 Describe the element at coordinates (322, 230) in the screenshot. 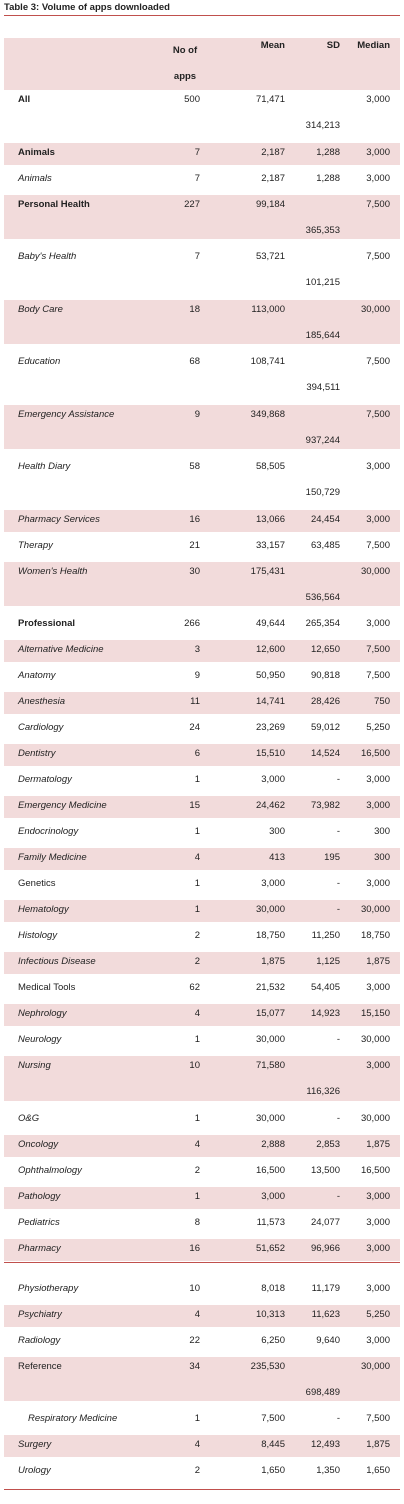

I see `cell: 365,353` at that location.